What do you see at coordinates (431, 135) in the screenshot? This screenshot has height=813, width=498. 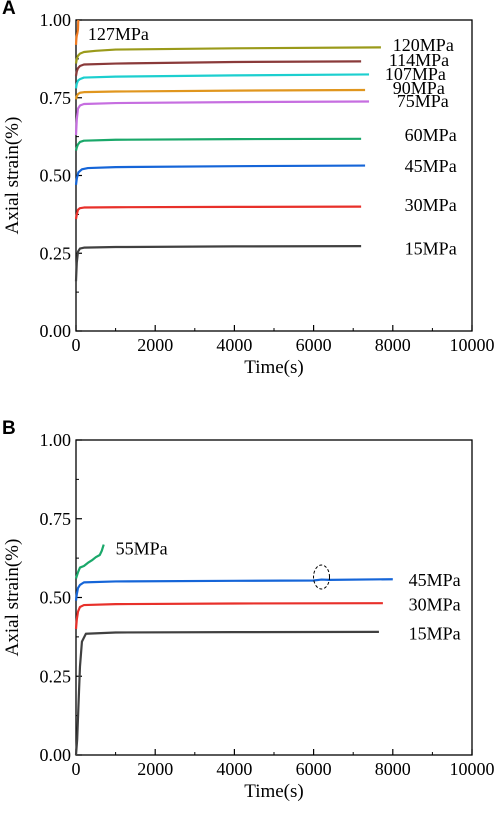 I see `series-label: 60MPa` at bounding box center [431, 135].